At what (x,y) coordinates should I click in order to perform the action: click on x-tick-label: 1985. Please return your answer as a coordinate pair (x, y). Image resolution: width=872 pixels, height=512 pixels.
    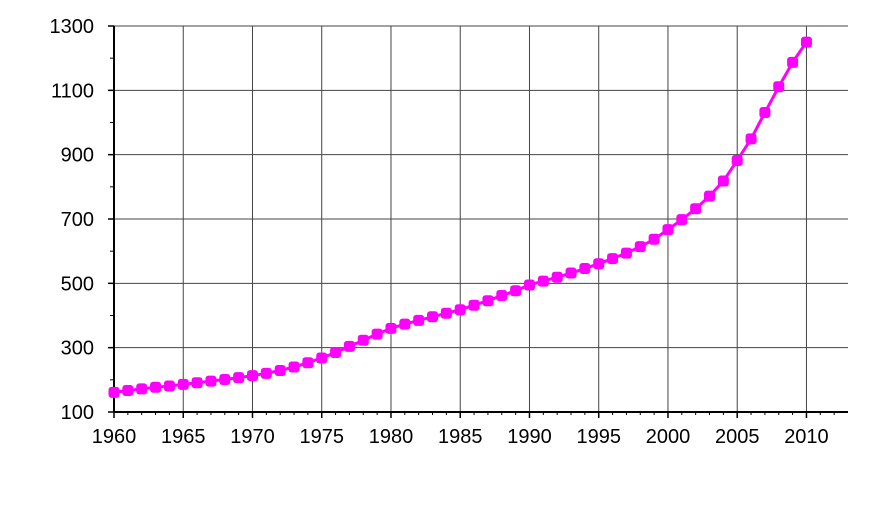
    Looking at the image, I should click on (460, 437).